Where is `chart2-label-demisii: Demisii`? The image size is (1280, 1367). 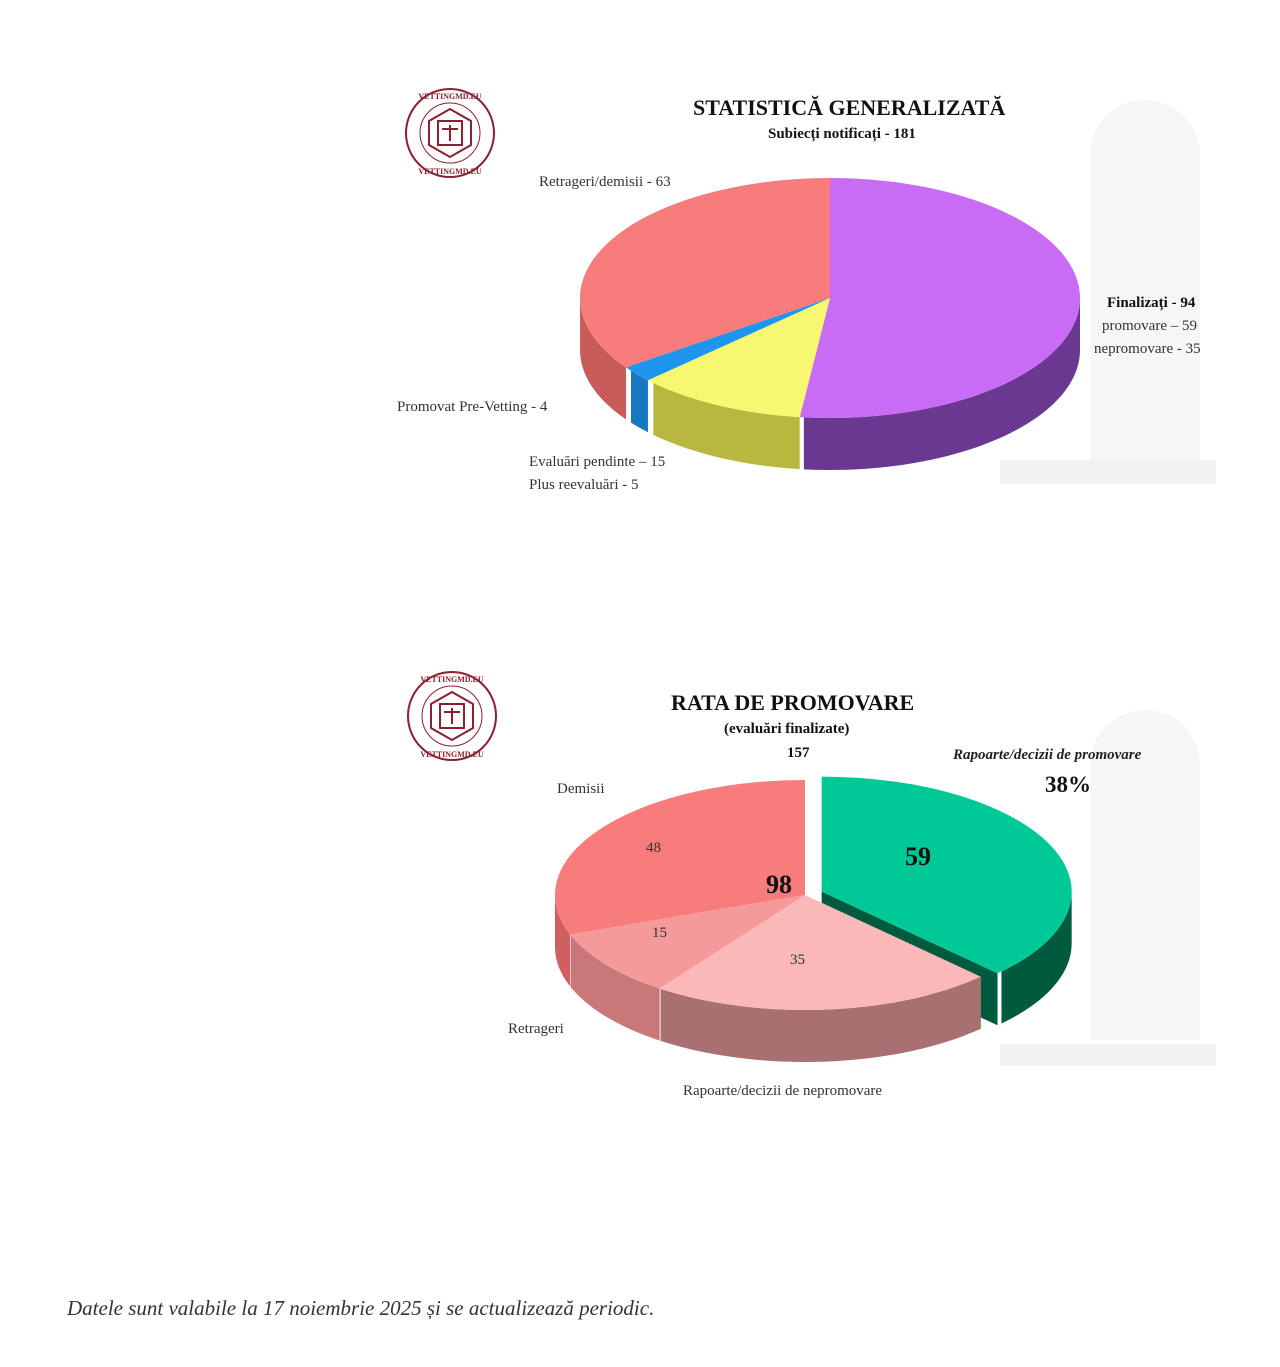
chart2-label-demisii: Demisii is located at coordinates (581, 789).